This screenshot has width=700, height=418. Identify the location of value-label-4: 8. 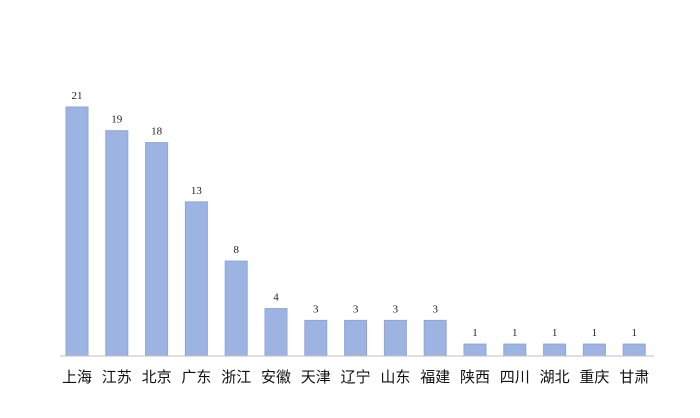
(236, 250).